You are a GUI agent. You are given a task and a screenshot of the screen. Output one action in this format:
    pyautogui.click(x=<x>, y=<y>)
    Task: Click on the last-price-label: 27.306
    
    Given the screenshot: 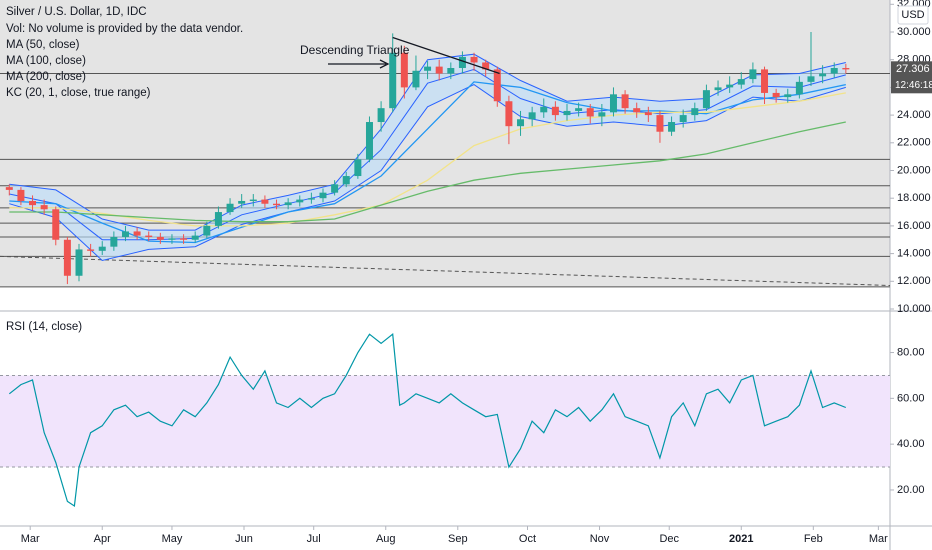 What is the action you would take?
    pyautogui.click(x=913, y=69)
    